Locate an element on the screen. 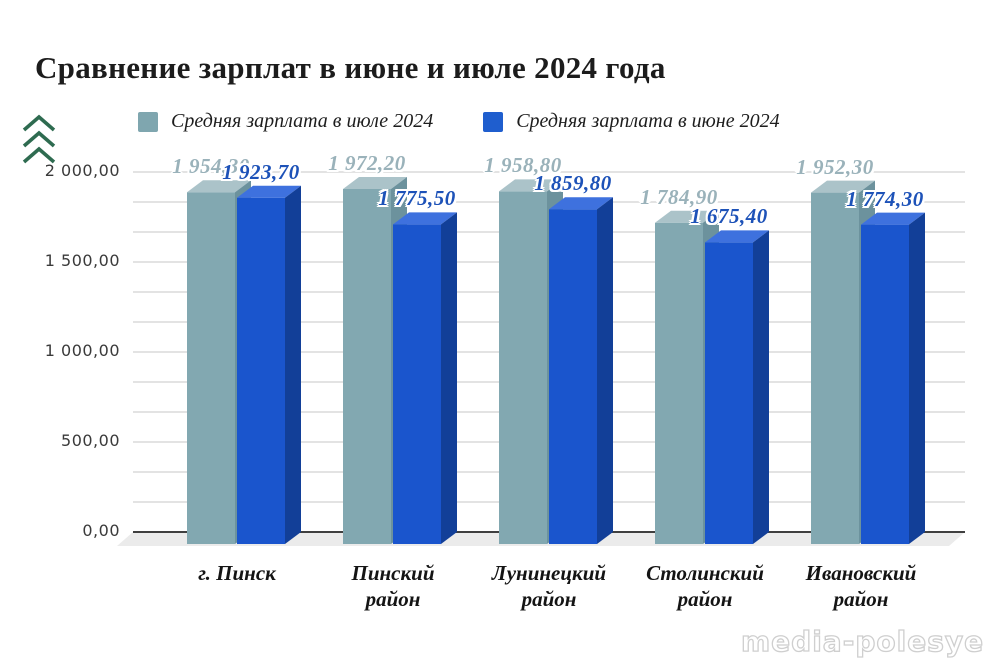 This screenshot has width=1000, height=666. value-label-june: 1 675,40 is located at coordinates (729, 216).